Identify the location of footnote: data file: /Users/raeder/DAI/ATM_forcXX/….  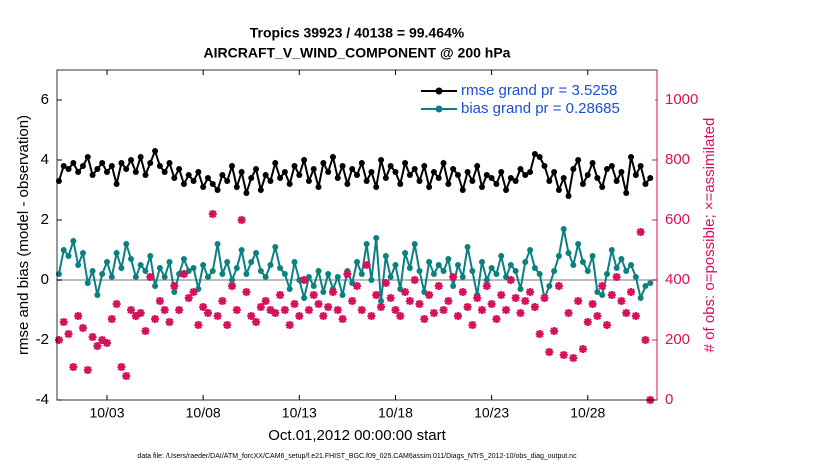
(357, 456).